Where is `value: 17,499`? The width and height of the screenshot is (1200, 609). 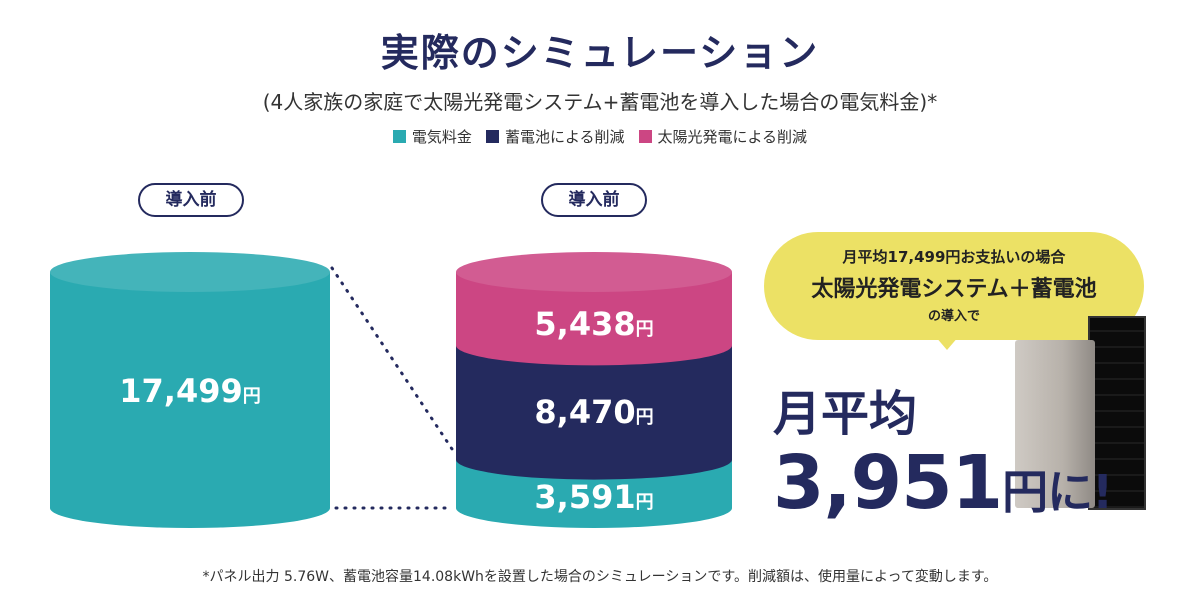 value: 17,499 is located at coordinates (181, 391).